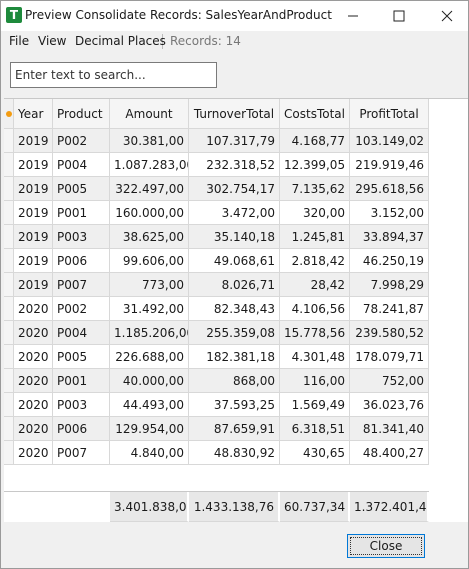  What do you see at coordinates (315, 285) in the screenshot?
I see `table-cell: 28,42` at bounding box center [315, 285].